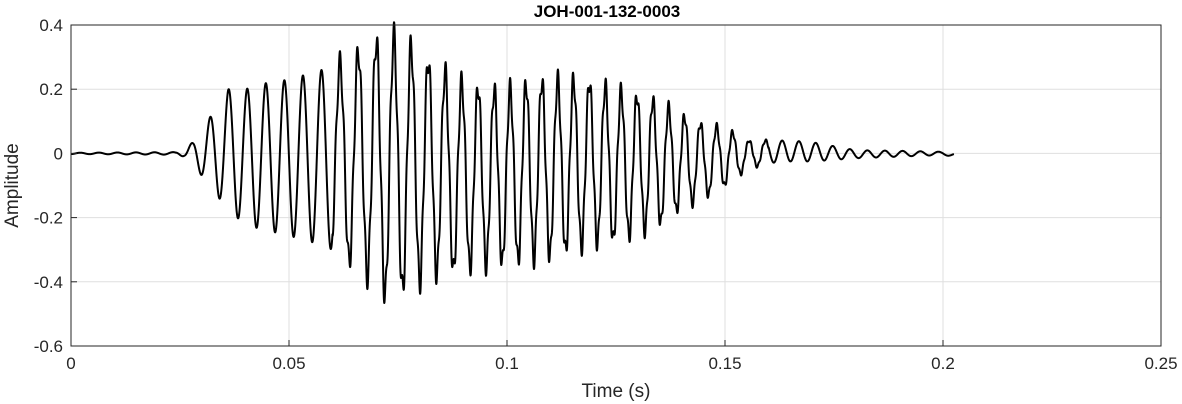  I want to click on y-tick-label: -0.4, so click(48, 282).